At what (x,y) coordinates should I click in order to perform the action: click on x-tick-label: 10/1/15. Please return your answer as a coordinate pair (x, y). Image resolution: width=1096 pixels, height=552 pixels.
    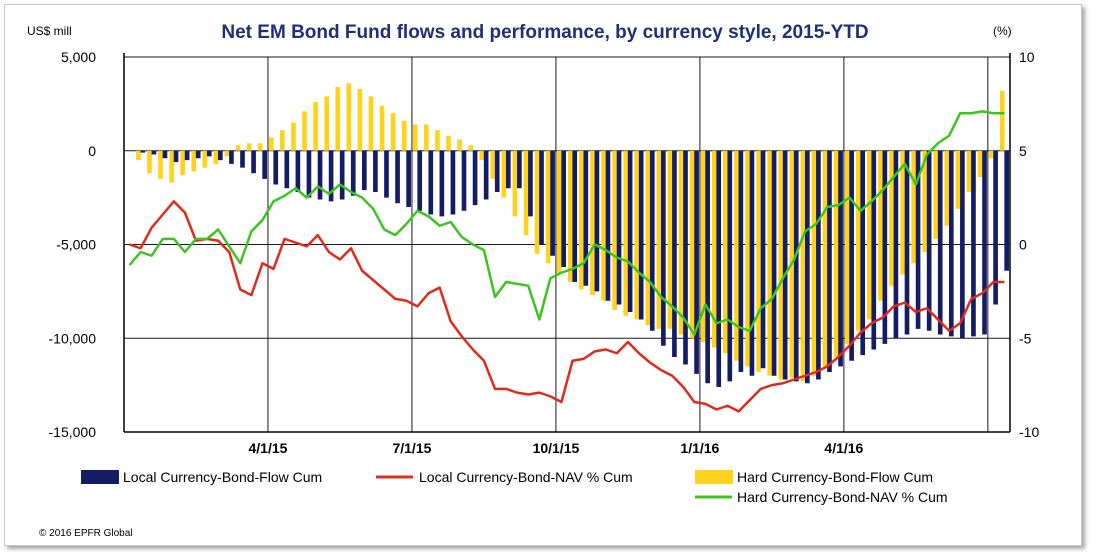
    Looking at the image, I should click on (556, 448).